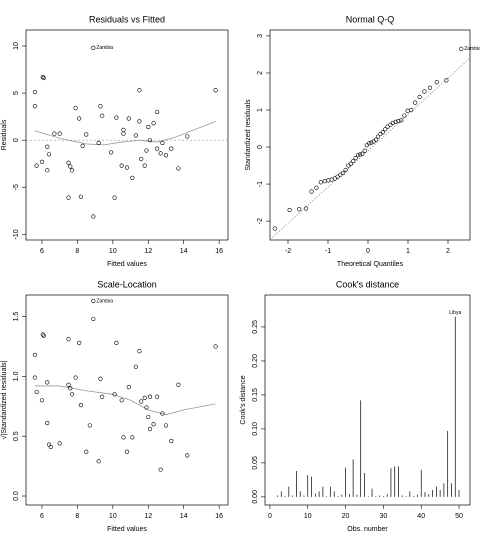 The width and height of the screenshot is (480, 538). I want to click on y-tick-label: -1, so click(260, 184).